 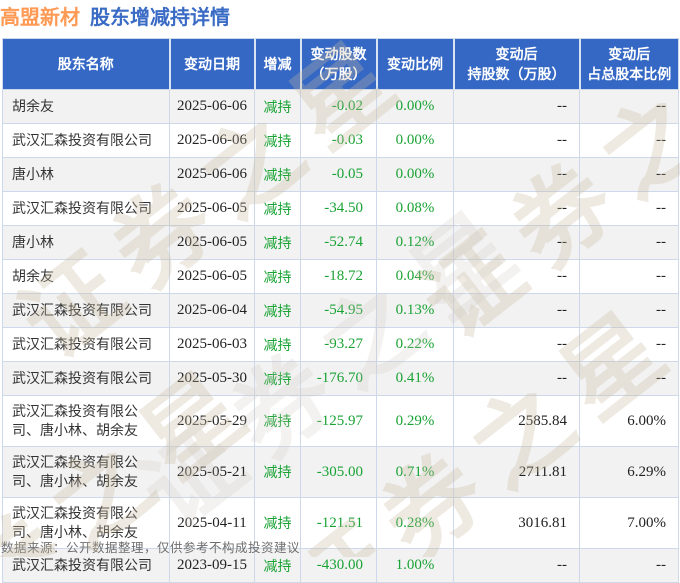 I want to click on cell-shares_changed: -0.02, so click(x=338, y=106).